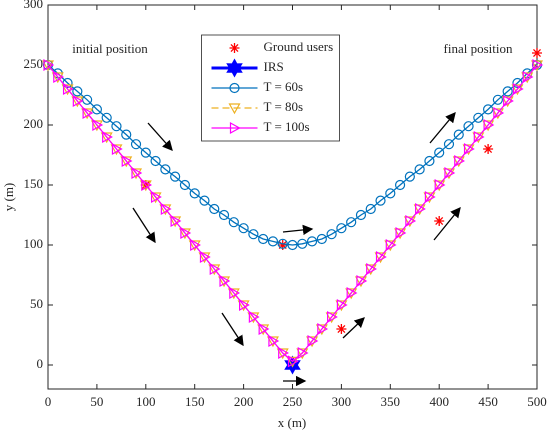  I want to click on x-tick-label: 500, so click(537, 401).